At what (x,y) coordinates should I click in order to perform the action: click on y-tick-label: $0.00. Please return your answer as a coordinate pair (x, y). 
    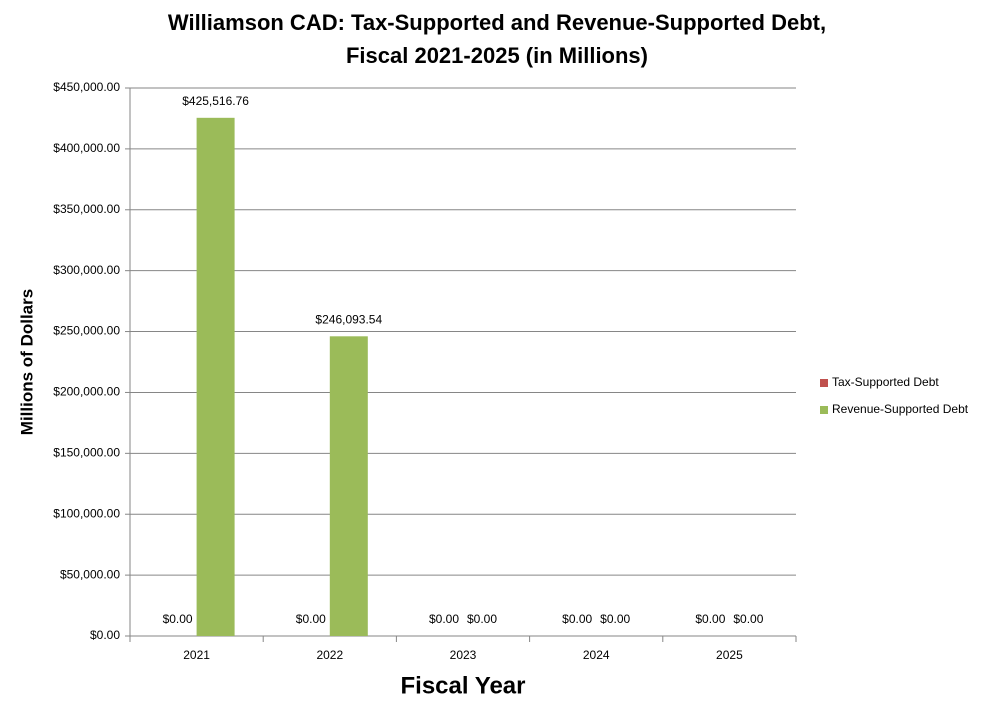
    Looking at the image, I should click on (105, 635).